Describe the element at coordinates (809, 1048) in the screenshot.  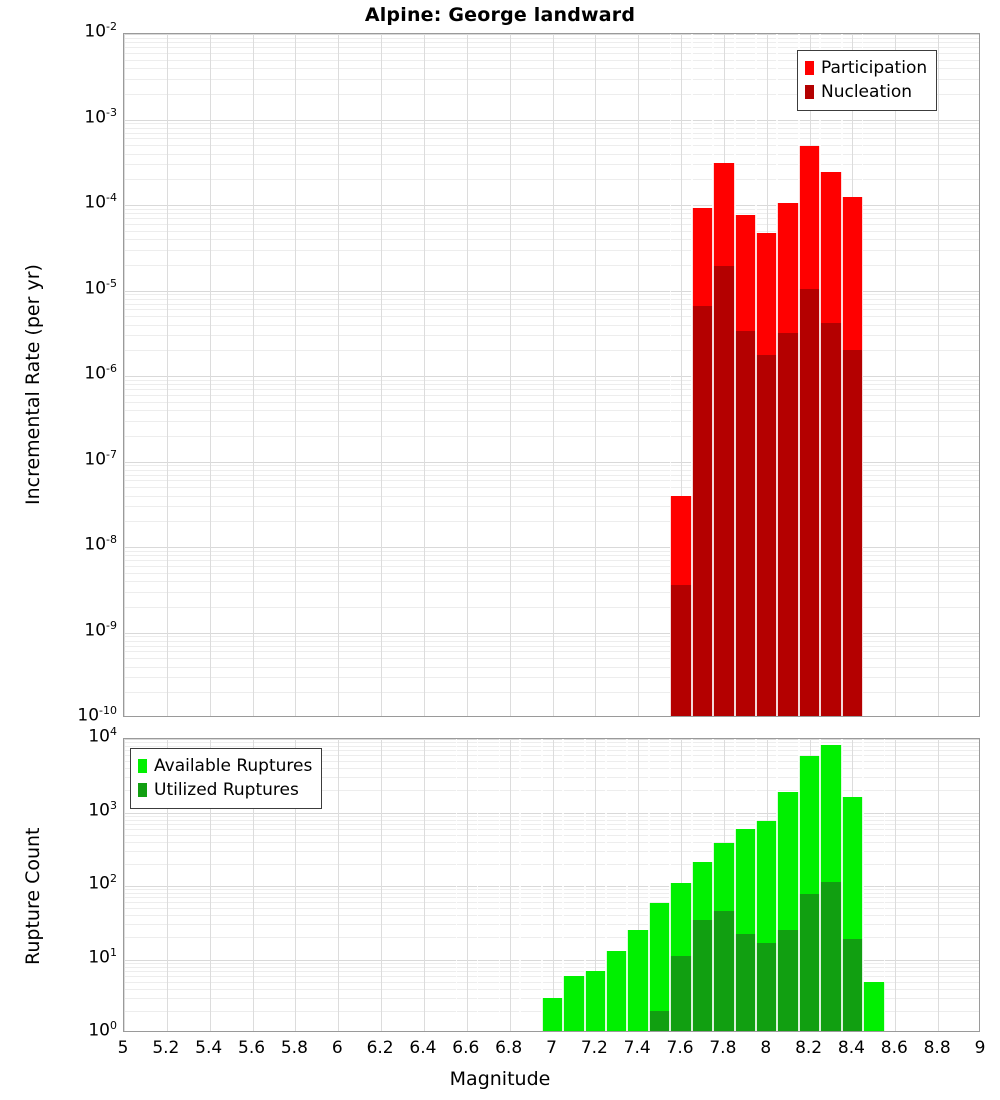
I see `x-tick-label: 8.2` at that location.